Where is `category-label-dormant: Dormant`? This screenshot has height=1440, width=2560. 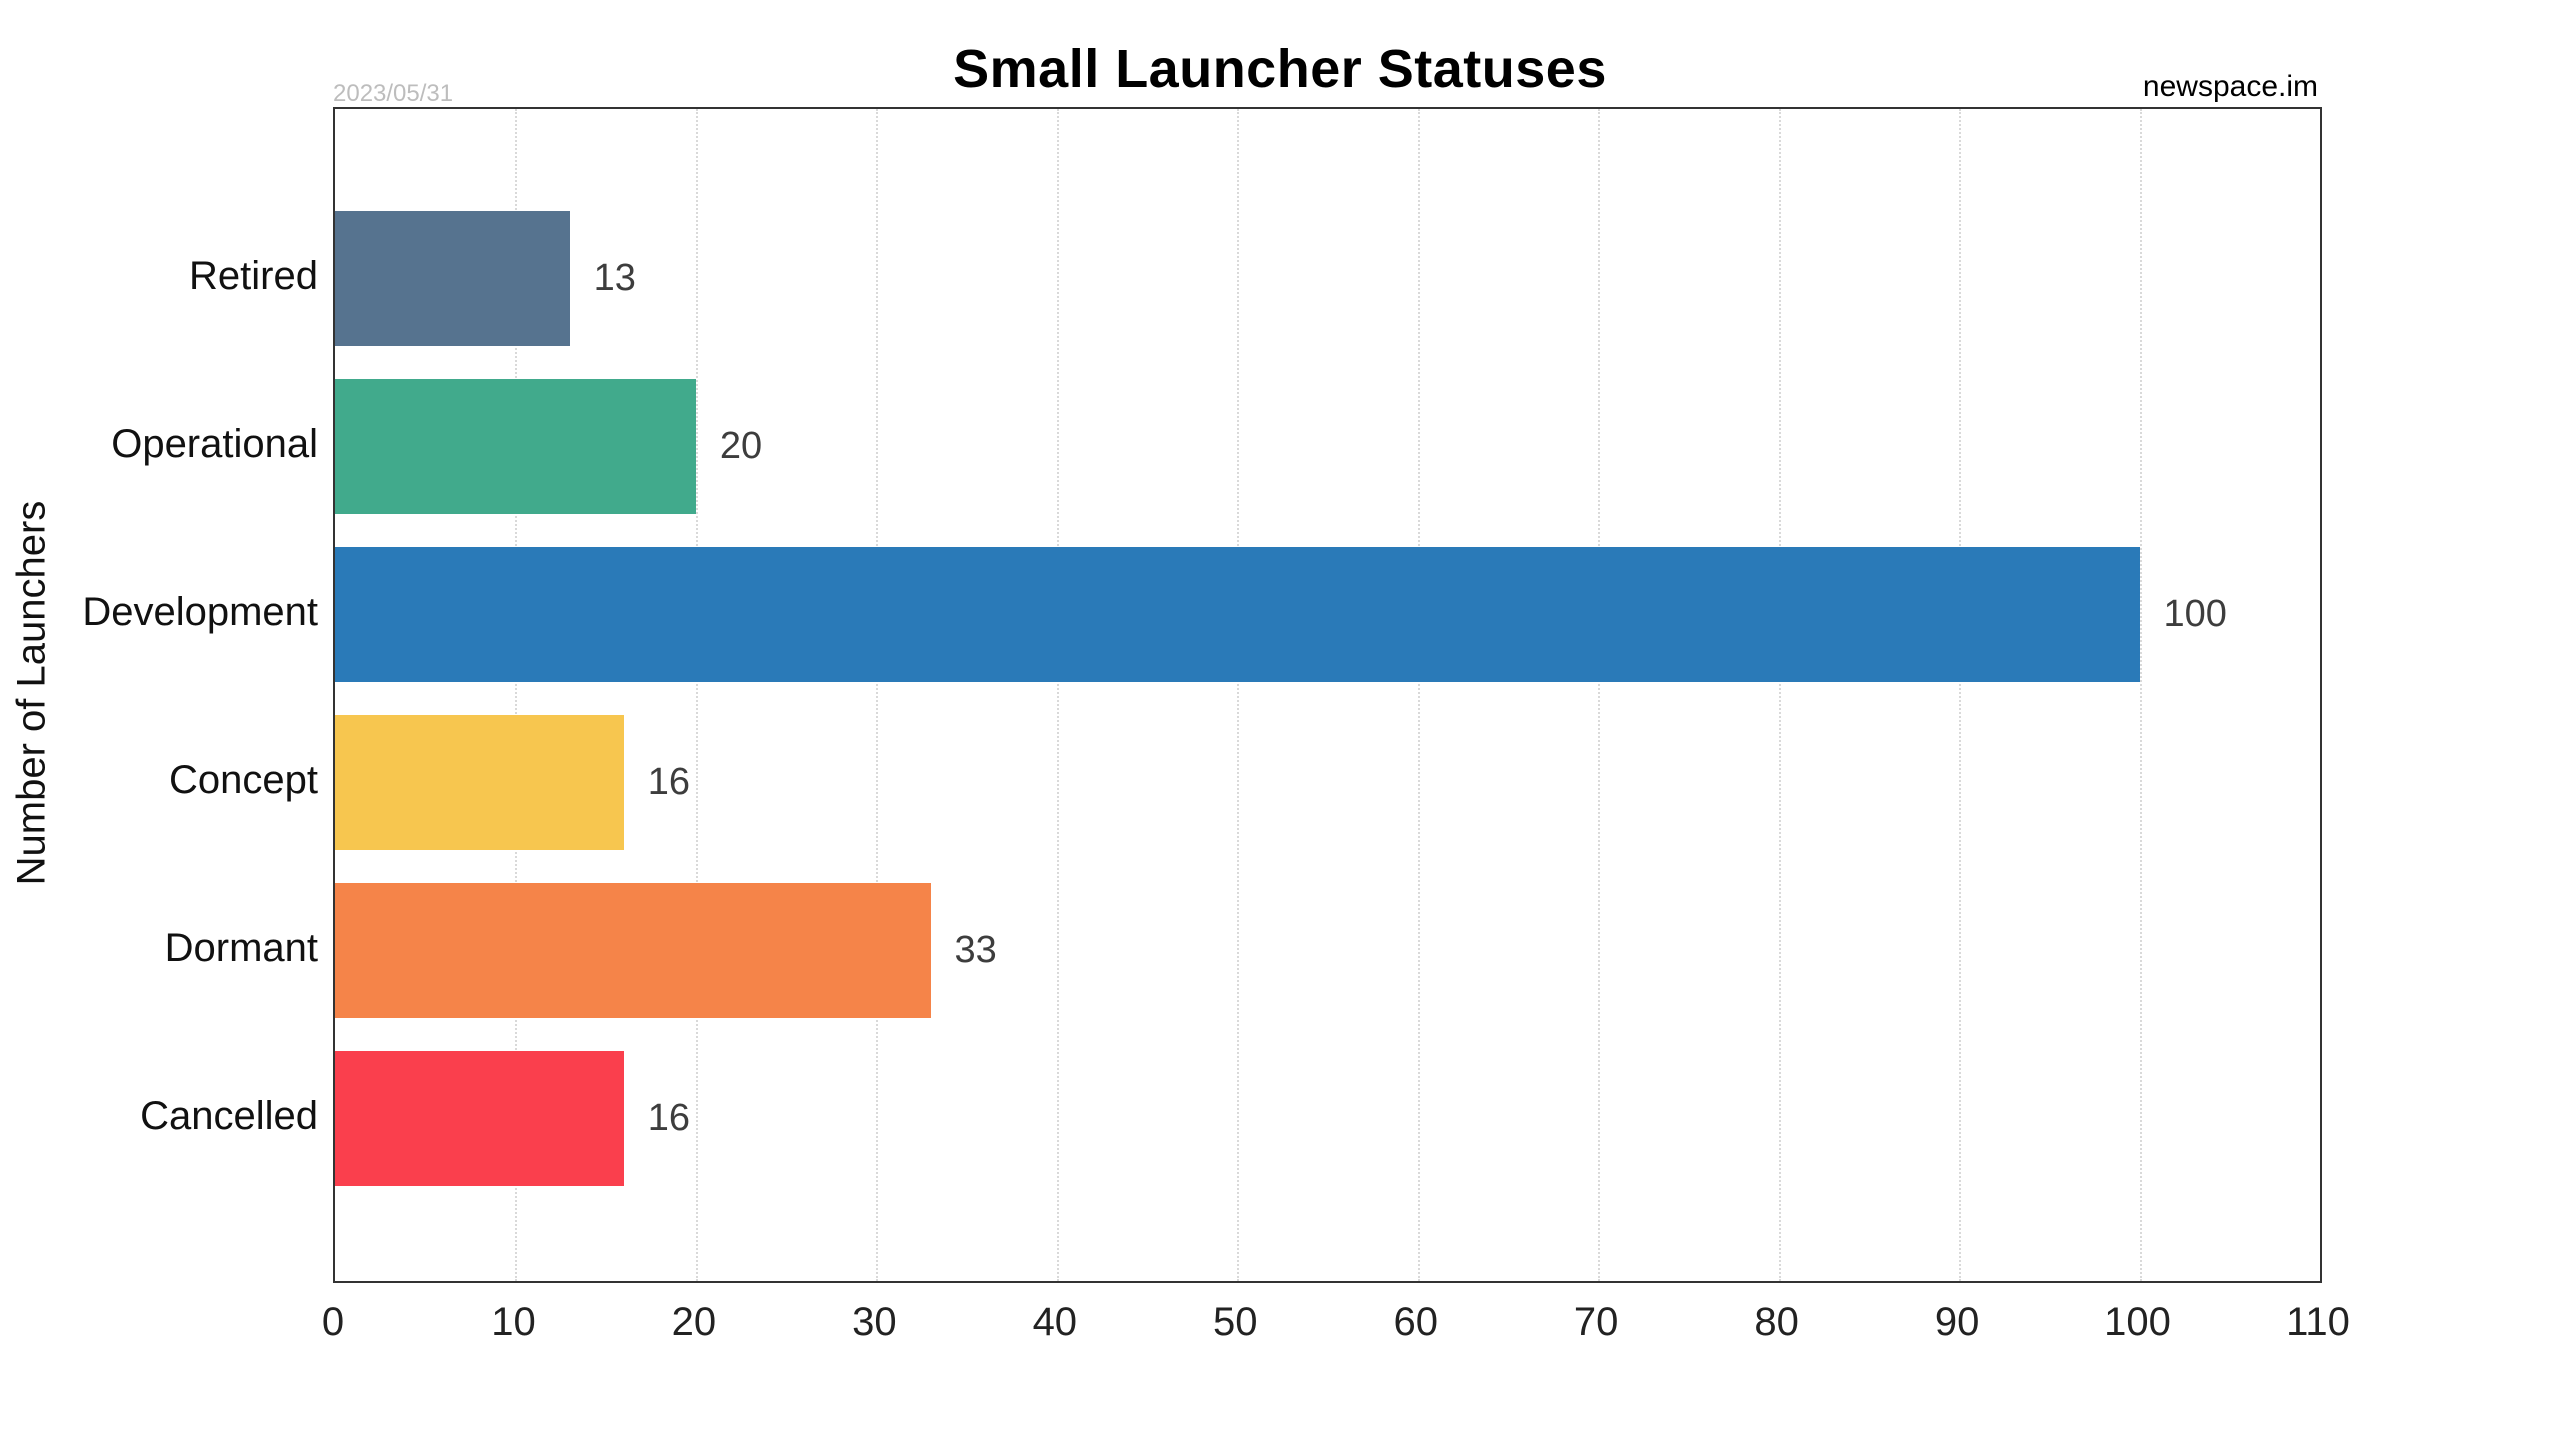
category-label-dormant: Dormant is located at coordinates (241, 948).